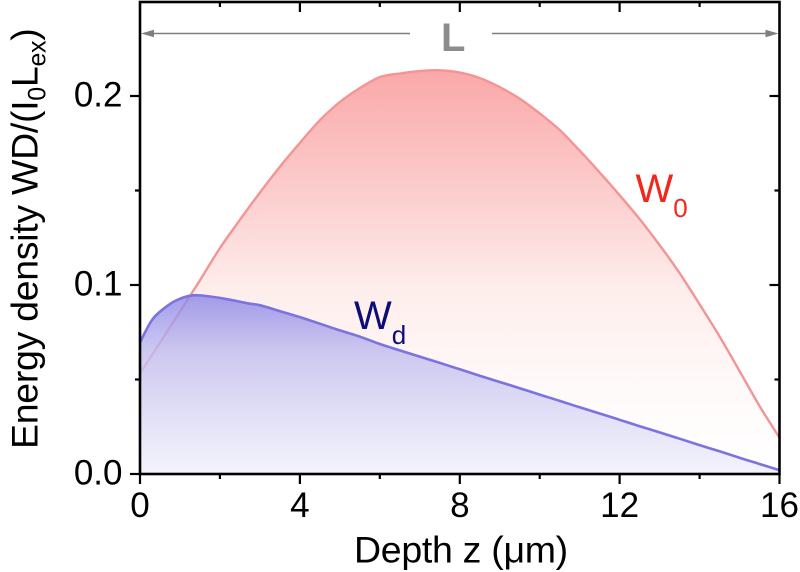 Image resolution: width=800 pixels, height=572 pixels. What do you see at coordinates (453, 38) in the screenshot?
I see `svg-text: L` at bounding box center [453, 38].